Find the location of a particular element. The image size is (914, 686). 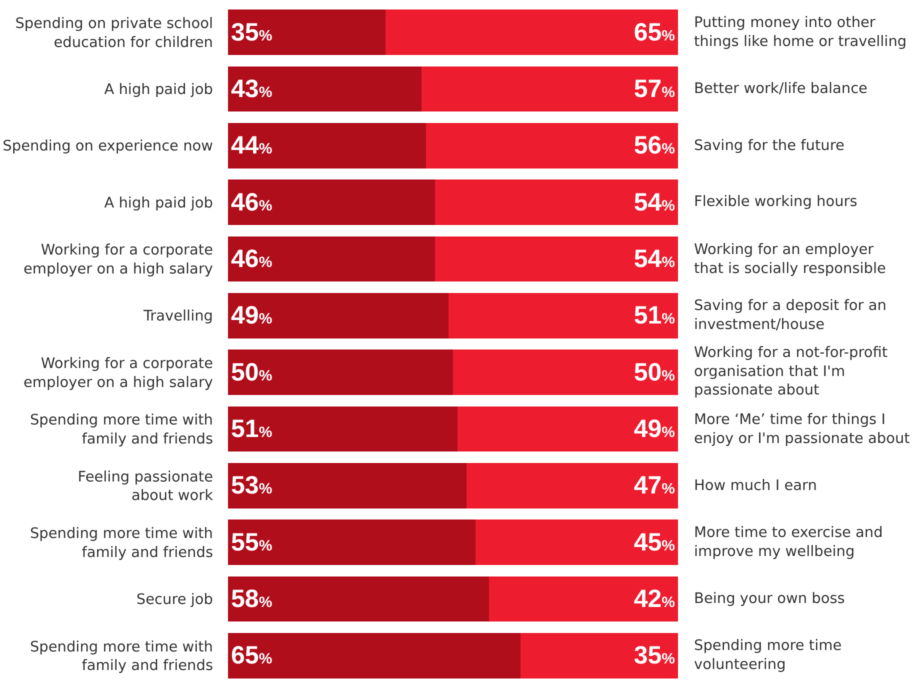

y-tick-label: Travelling is located at coordinates (177, 316).